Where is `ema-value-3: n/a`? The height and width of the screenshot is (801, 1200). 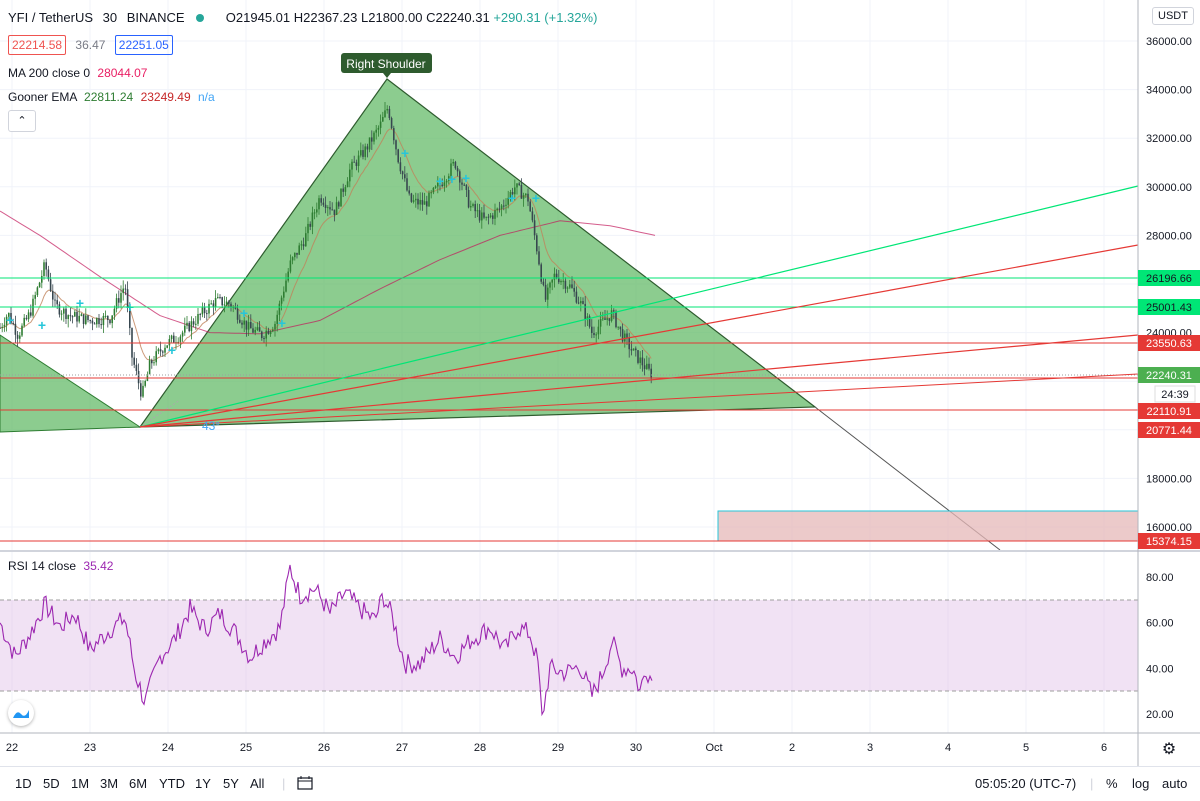
ema-value-3: n/a is located at coordinates (206, 97).